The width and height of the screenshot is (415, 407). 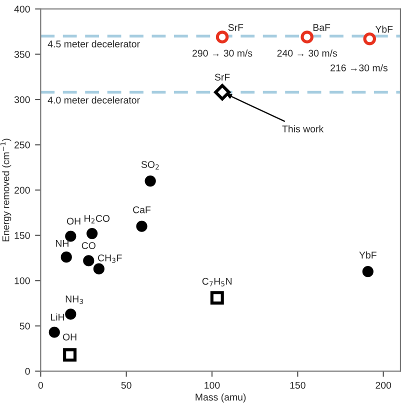 What do you see at coordinates (217, 282) in the screenshot?
I see `annotation: C$_{7}$H$_{5}$N` at bounding box center [217, 282].